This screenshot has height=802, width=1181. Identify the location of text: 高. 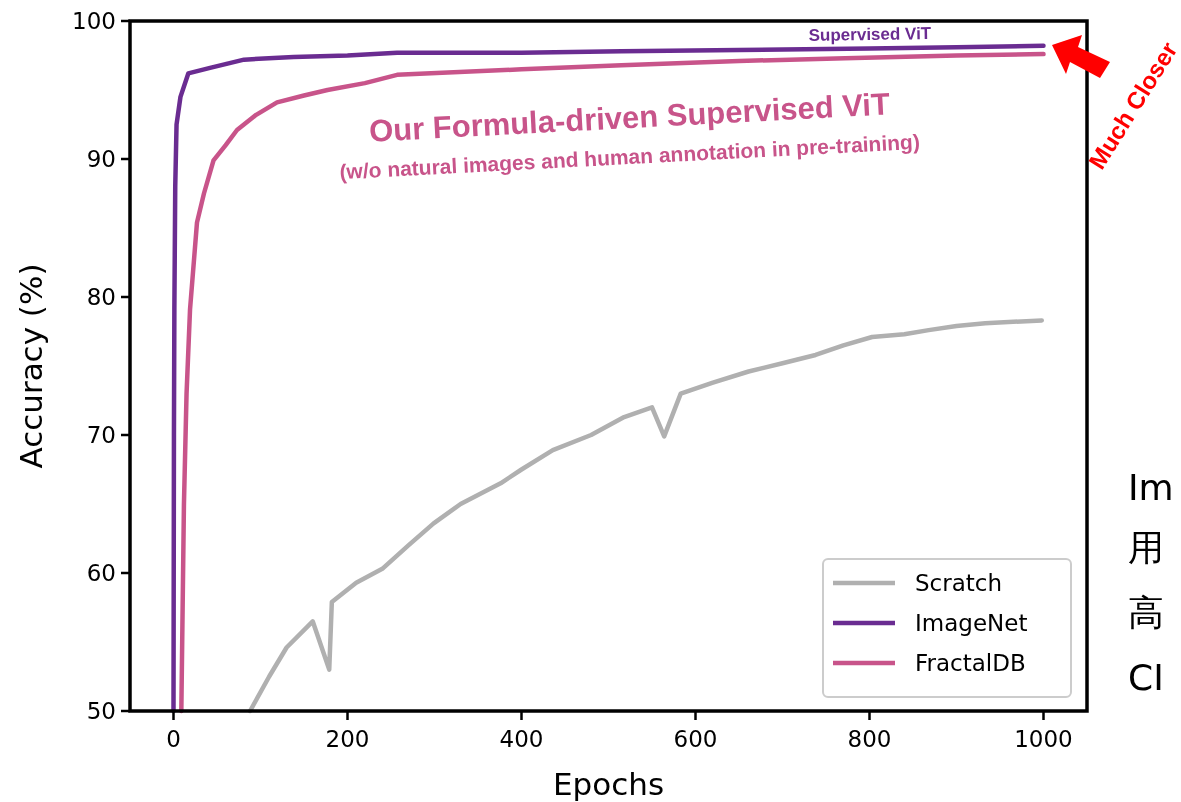
(1146, 612).